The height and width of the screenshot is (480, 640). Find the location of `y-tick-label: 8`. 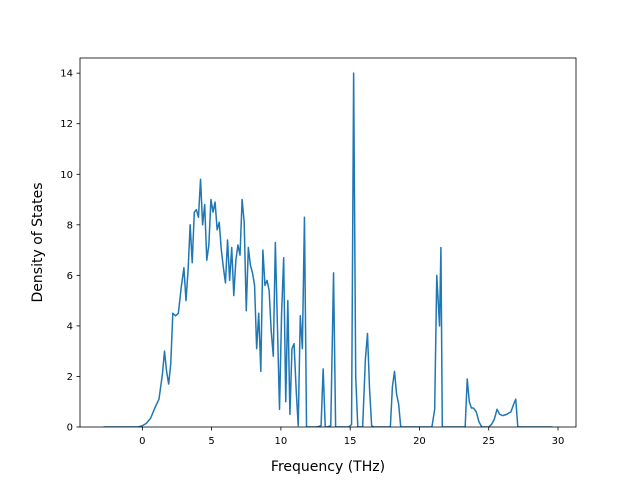

y-tick-label: 8 is located at coordinates (70, 225).